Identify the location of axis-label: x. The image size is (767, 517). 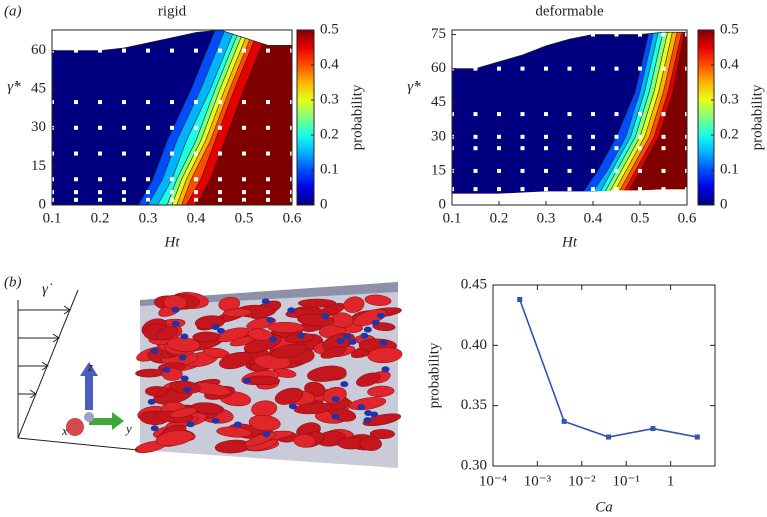
(64, 430).